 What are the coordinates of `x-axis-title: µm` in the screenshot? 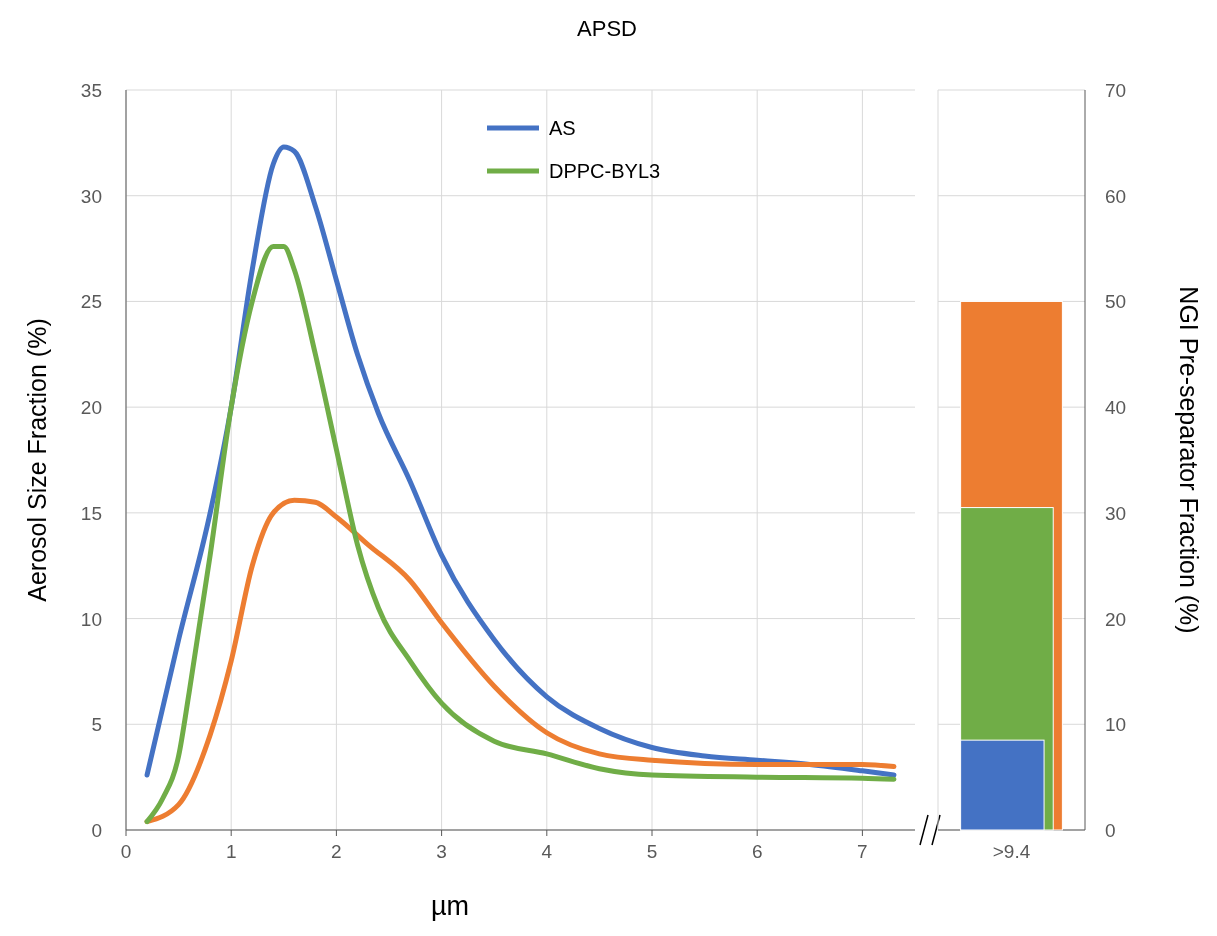 It's located at (450, 906).